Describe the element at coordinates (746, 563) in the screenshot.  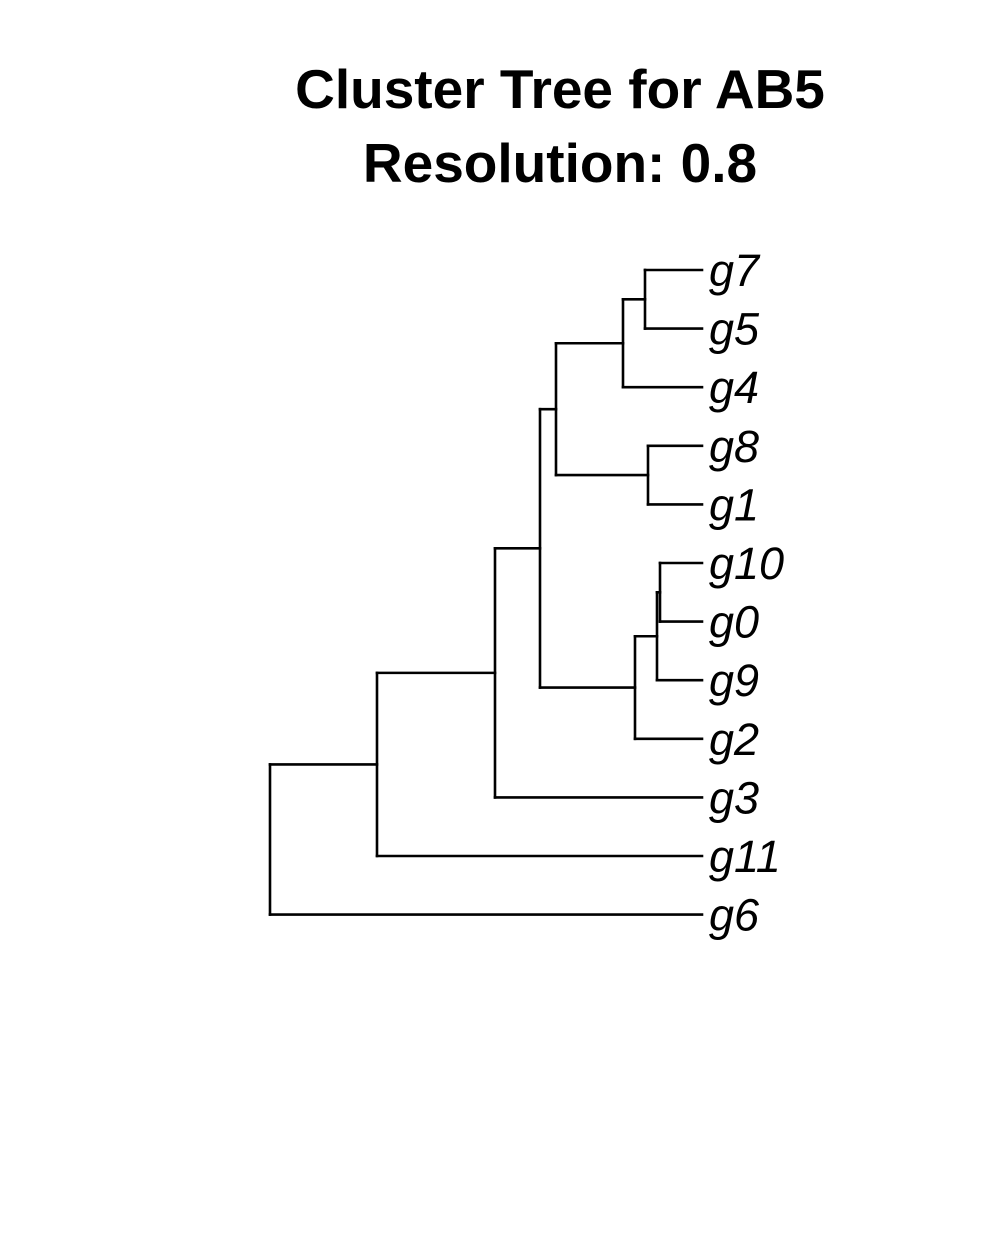
I see `leaf-label-g10: g10` at that location.